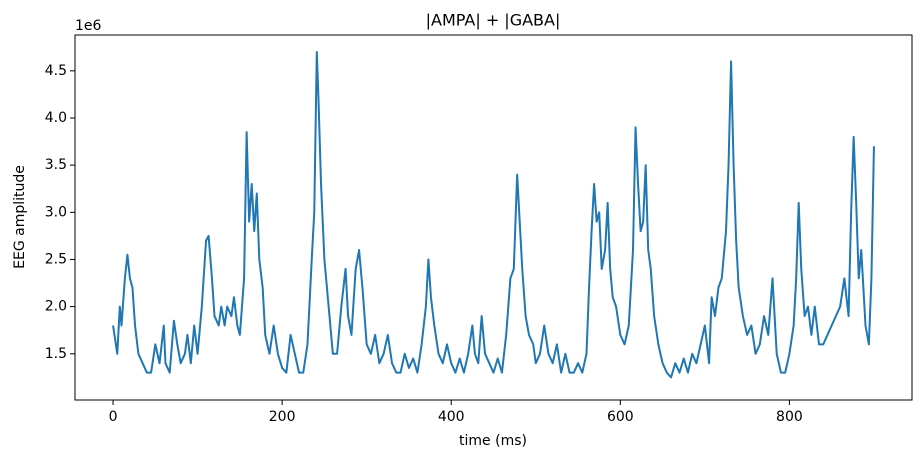 This screenshot has width=923, height=469. Describe the element at coordinates (789, 417) in the screenshot. I see `x-tick-label: 800` at that location.